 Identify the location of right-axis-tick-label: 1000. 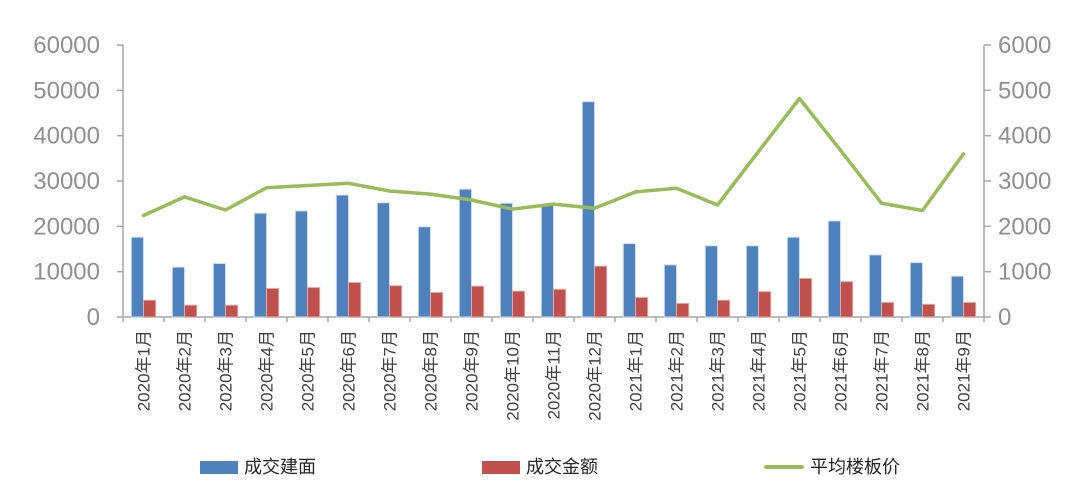
(1024, 272).